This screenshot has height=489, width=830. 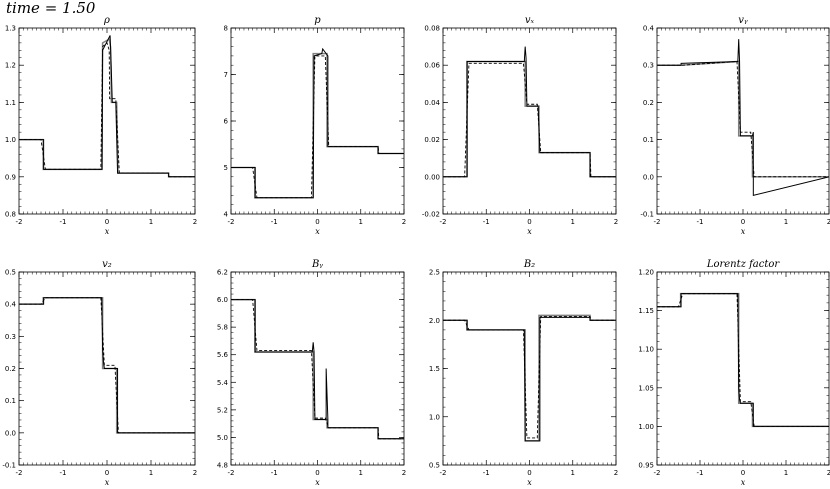 What do you see at coordinates (10, 29) in the screenshot?
I see `y-tick-label: 1.3` at bounding box center [10, 29].